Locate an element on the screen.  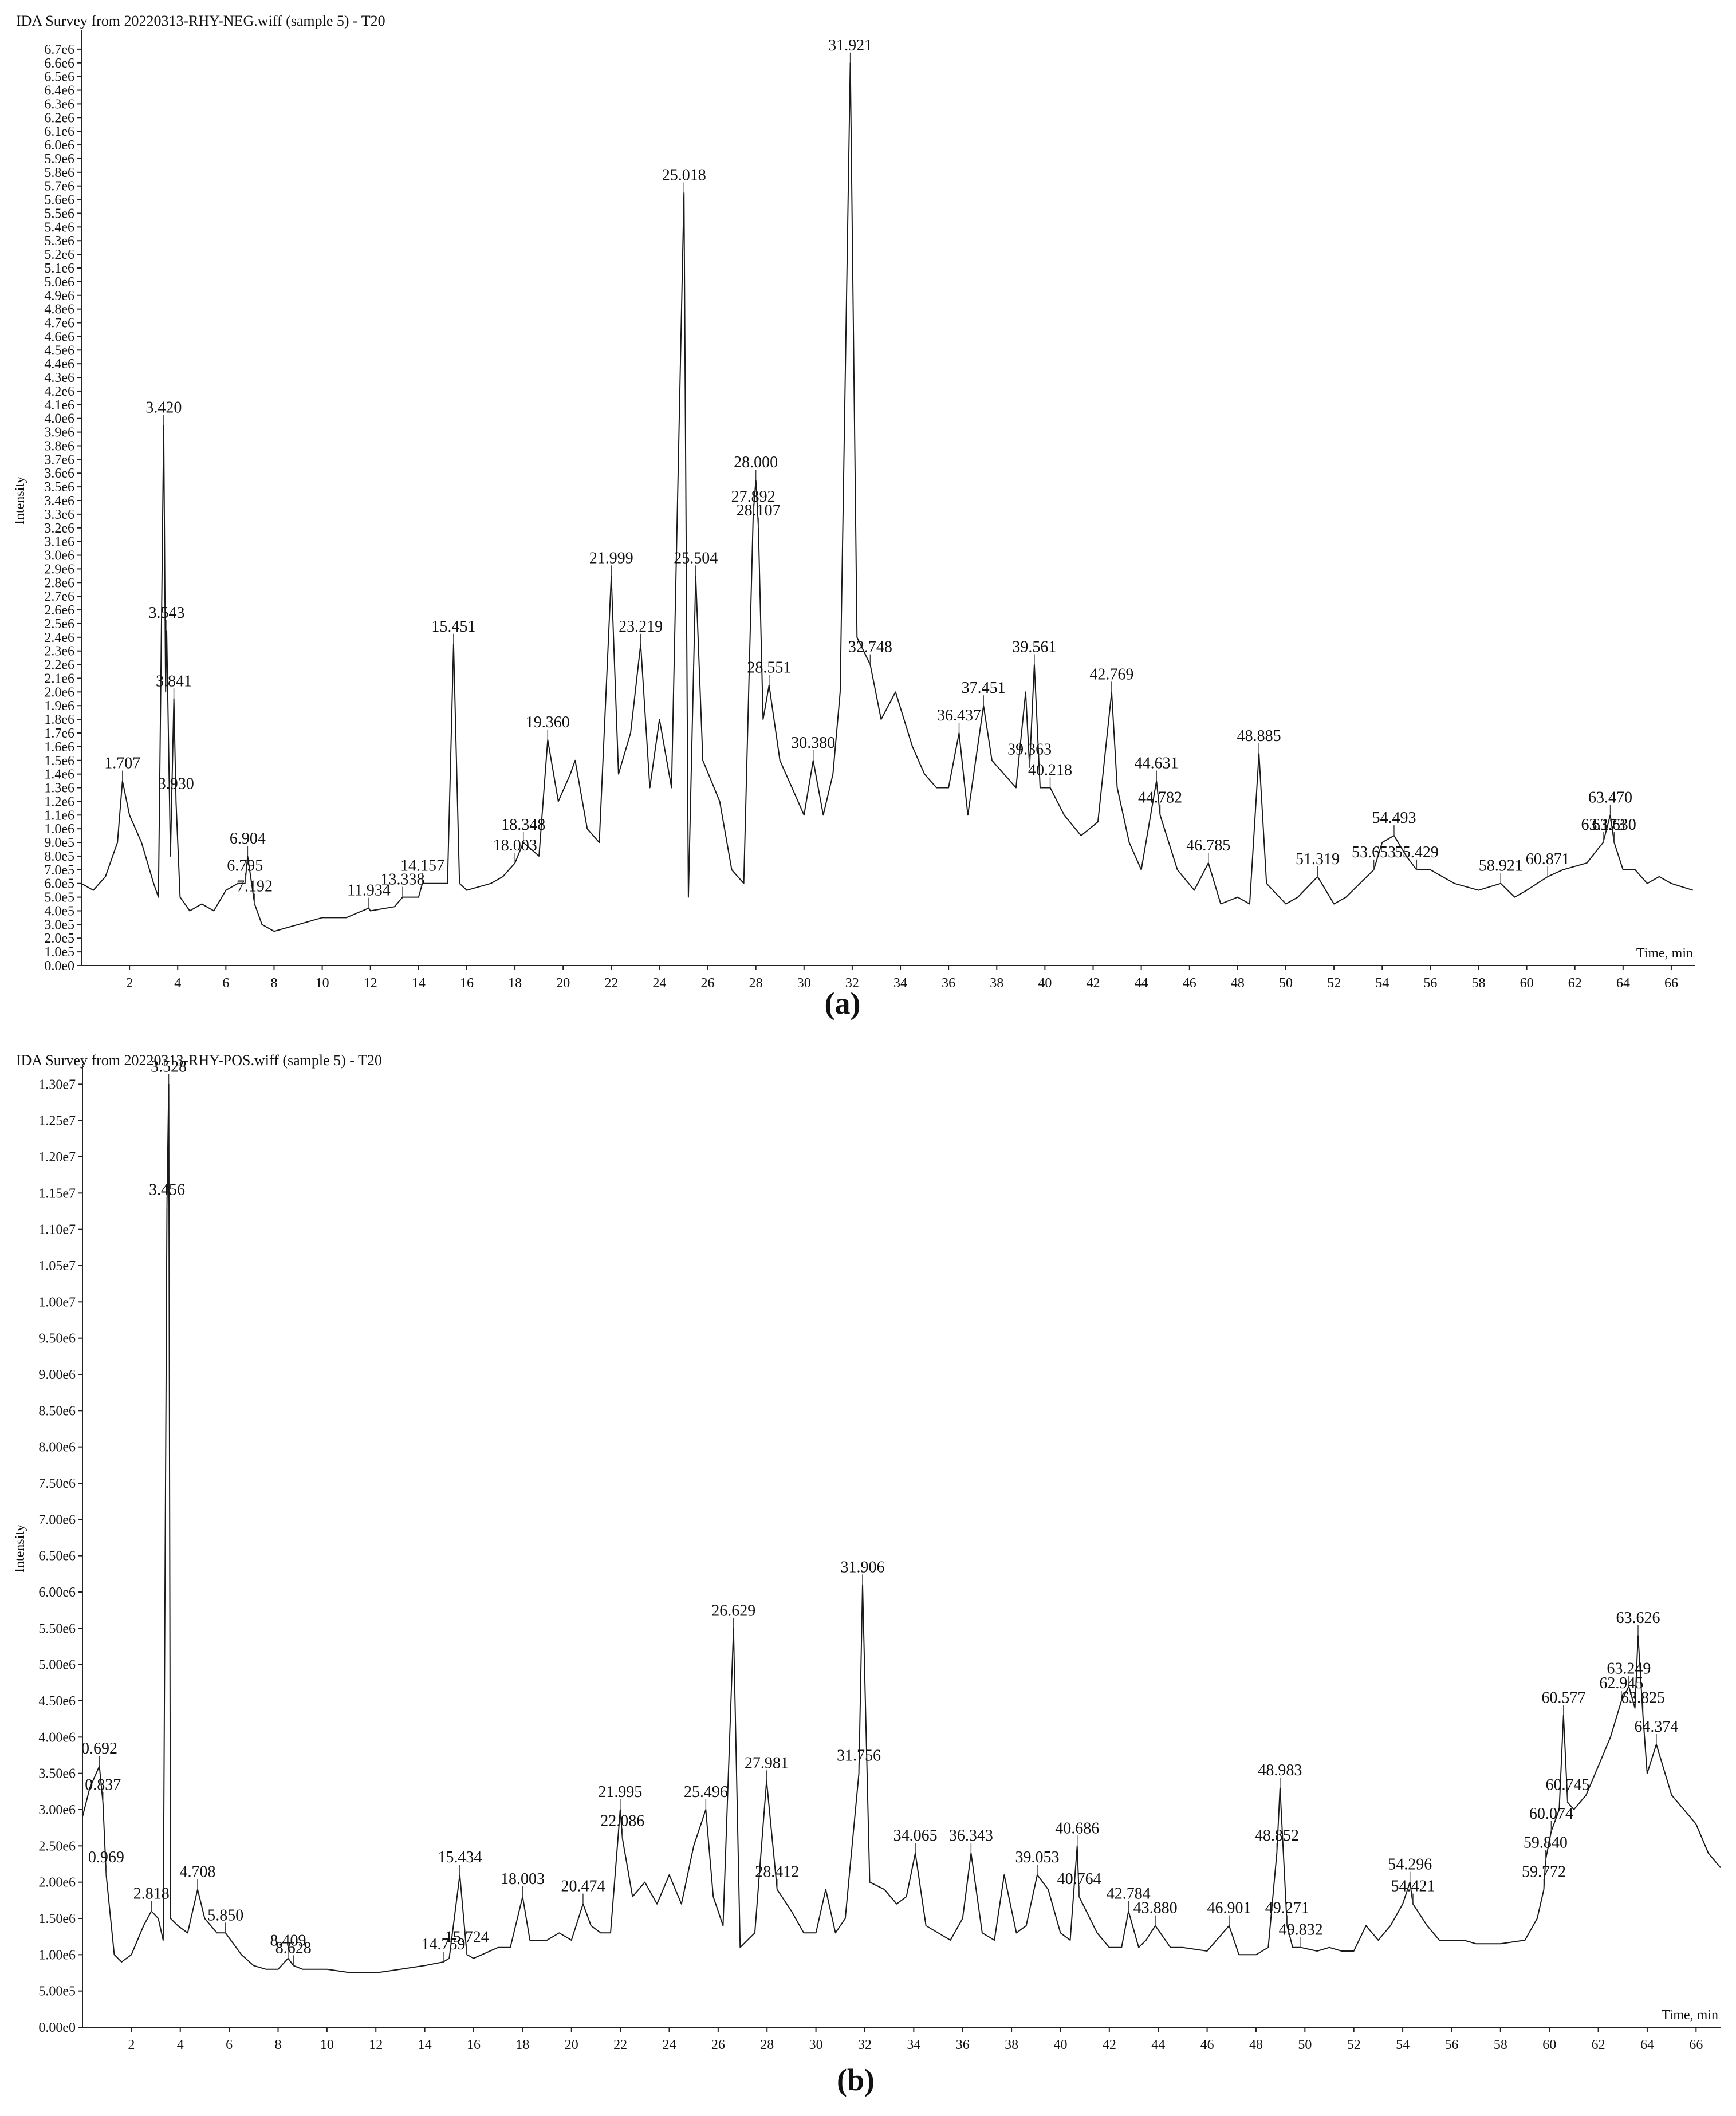
y-tick-label: 8.50e6 is located at coordinates (57, 1411).